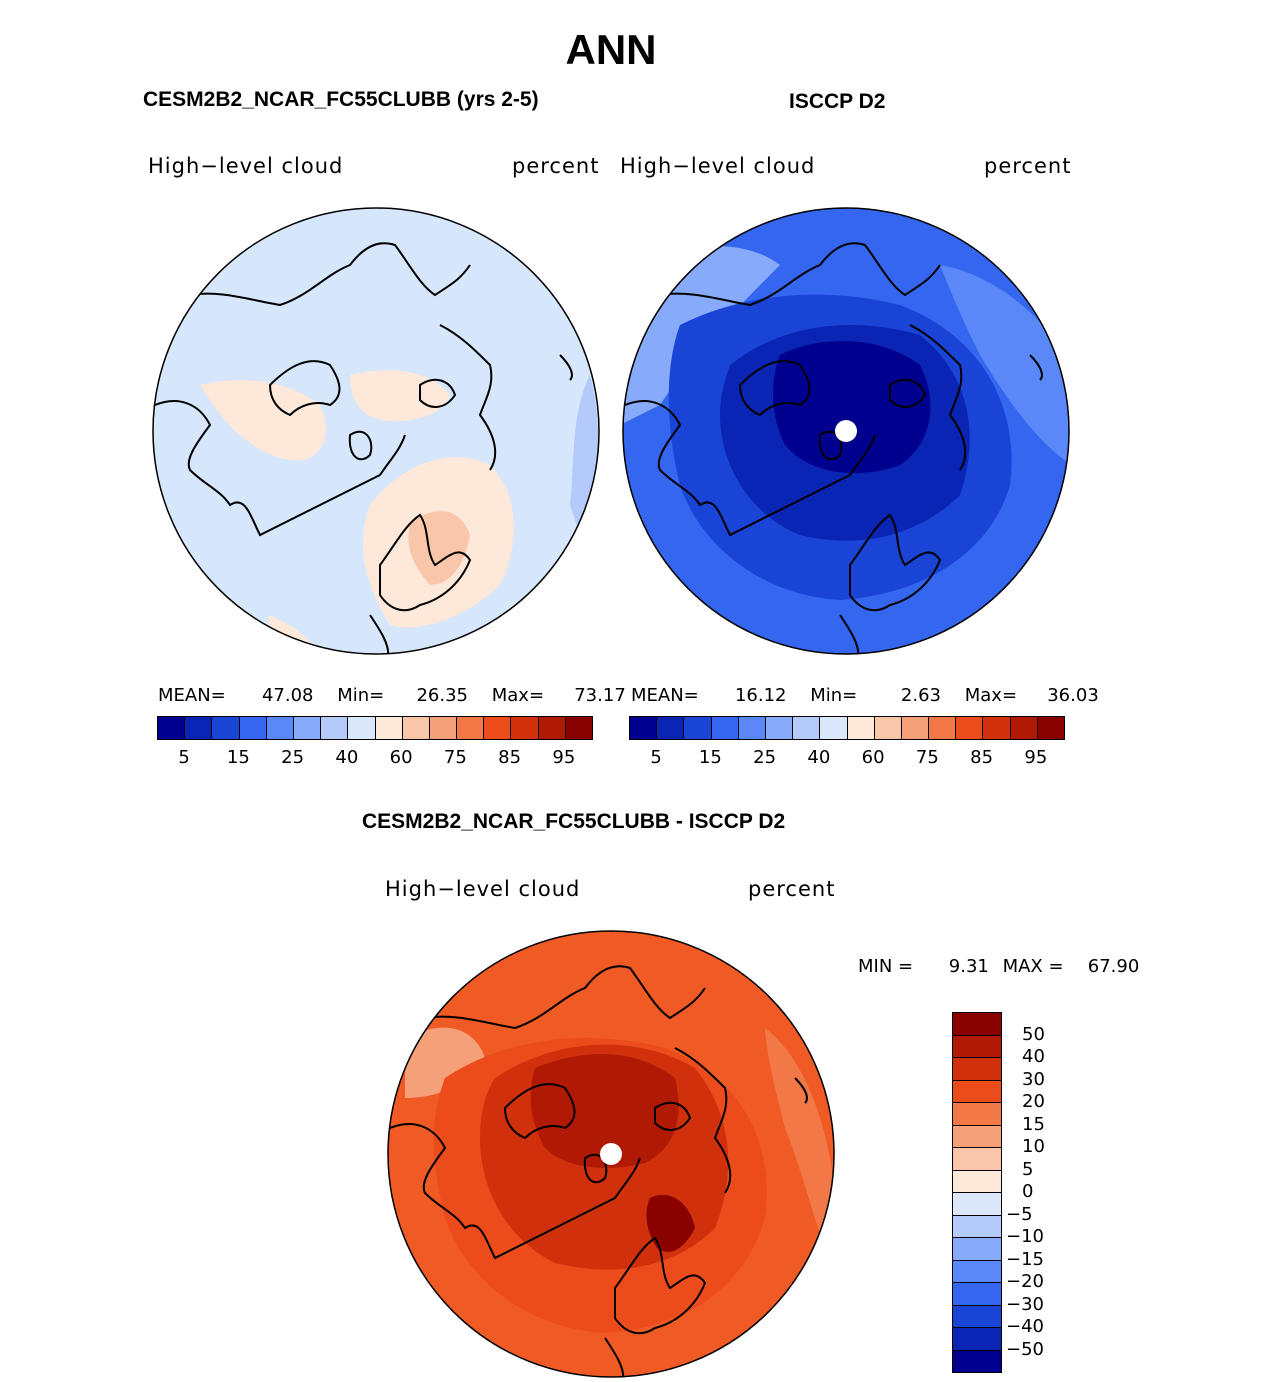 This screenshot has width=1285, height=1382. I want to click on model-max-label: Max=, so click(518, 695).